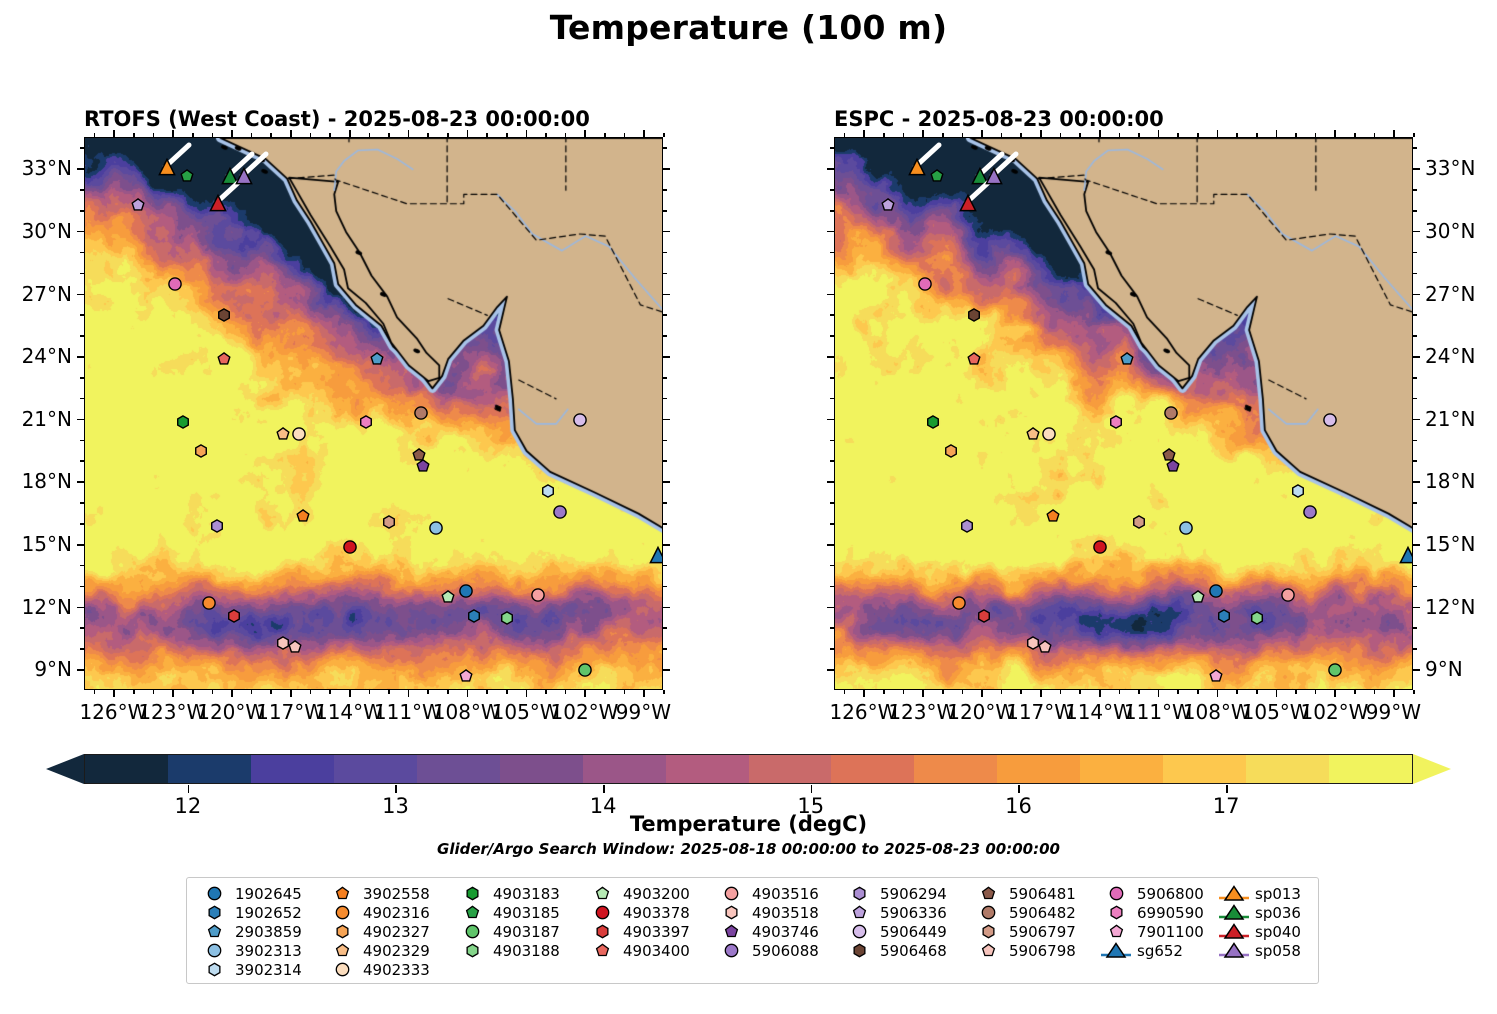  I want to click on legend-entry-1902652: 1902652, so click(249, 912).